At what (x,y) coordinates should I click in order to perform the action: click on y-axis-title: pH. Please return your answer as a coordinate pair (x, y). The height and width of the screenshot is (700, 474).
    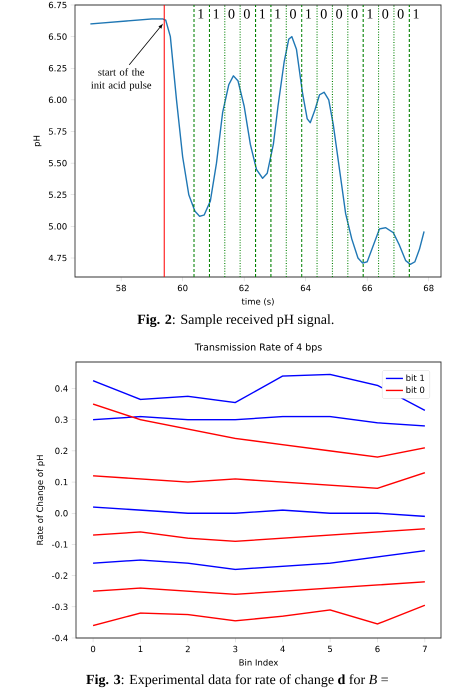
    Looking at the image, I should click on (37, 141).